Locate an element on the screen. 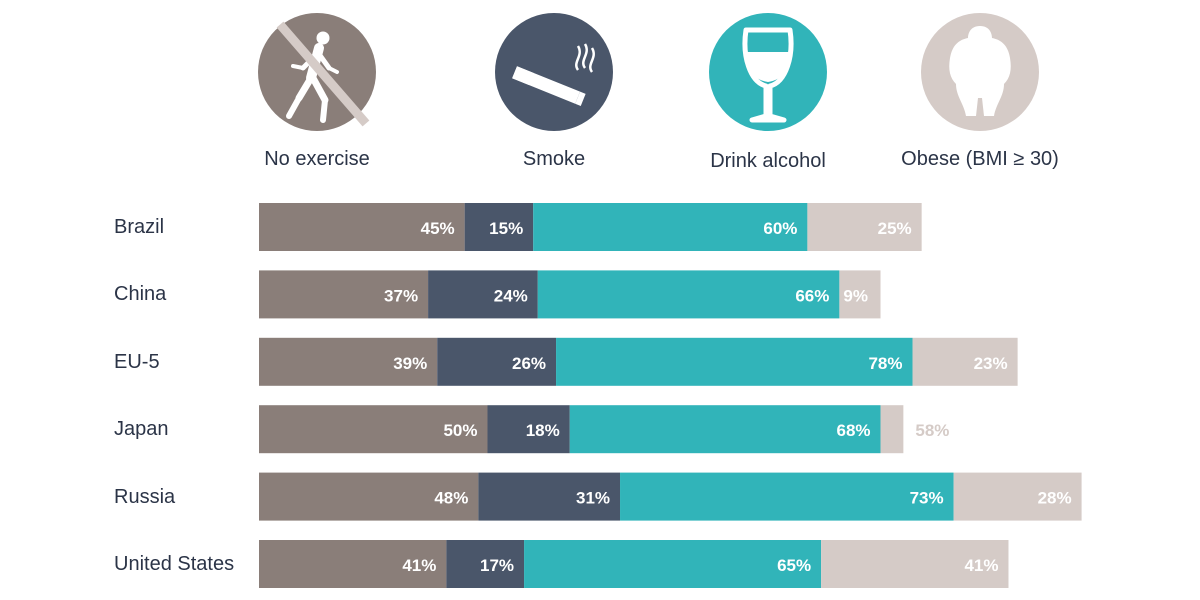 This screenshot has width=1200, height=600. bar-china-drink-alcohol is located at coordinates (688, 294).